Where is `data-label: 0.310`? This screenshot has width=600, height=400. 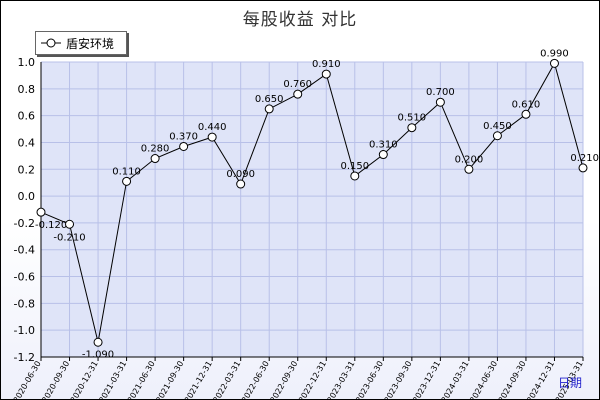
data-label: 0.310 is located at coordinates (383, 145).